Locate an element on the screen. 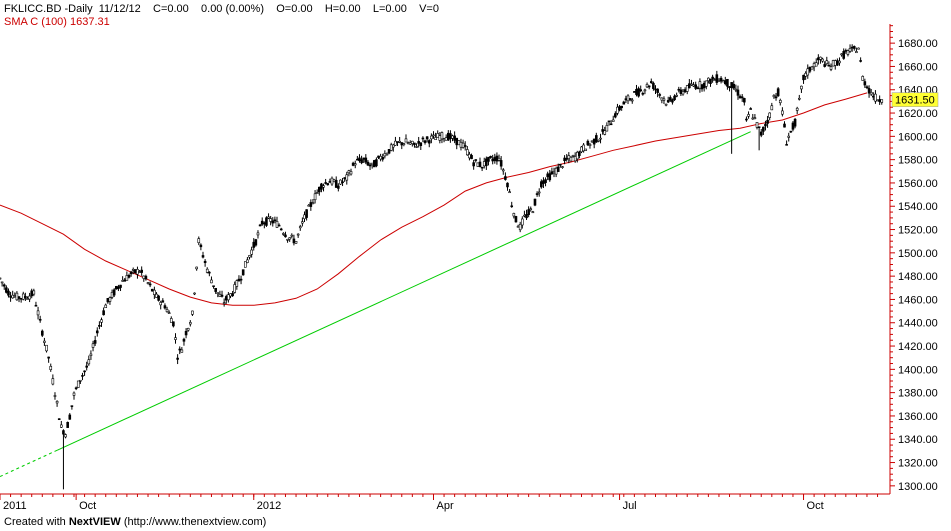  y-tick-label: 1660.00 is located at coordinates (918, 67).